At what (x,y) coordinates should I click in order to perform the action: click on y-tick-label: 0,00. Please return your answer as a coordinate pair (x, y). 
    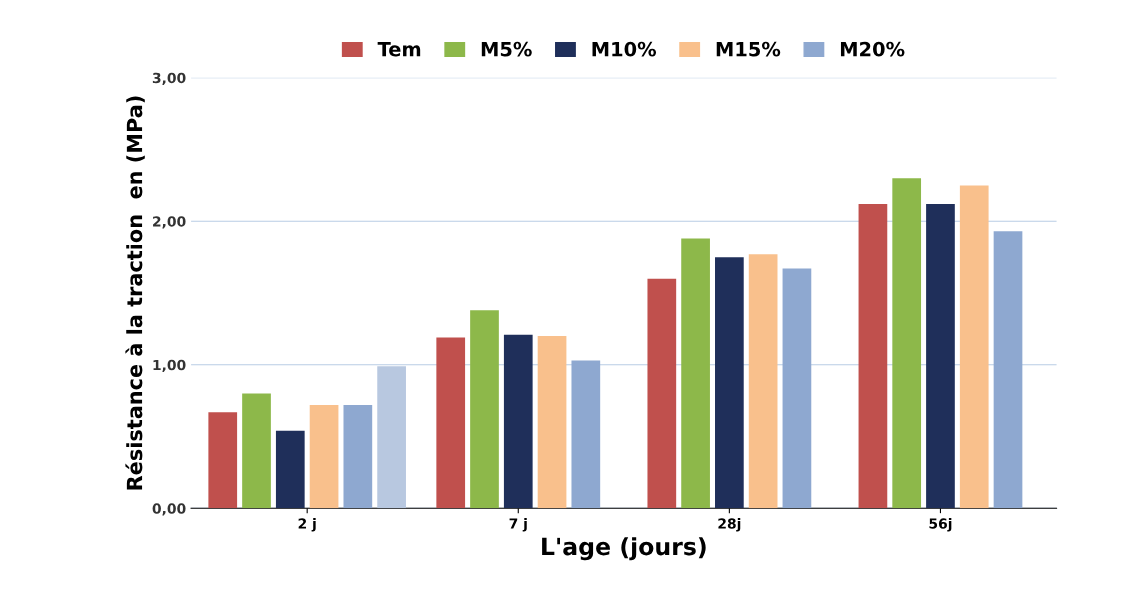
    Looking at the image, I should click on (169, 509).